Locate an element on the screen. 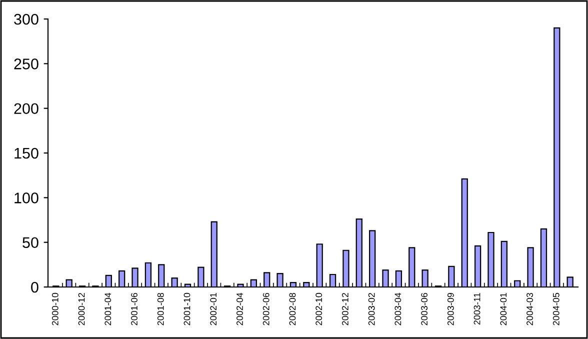 This screenshot has width=588, height=339. x-tick-label: 2001-10 is located at coordinates (187, 309).